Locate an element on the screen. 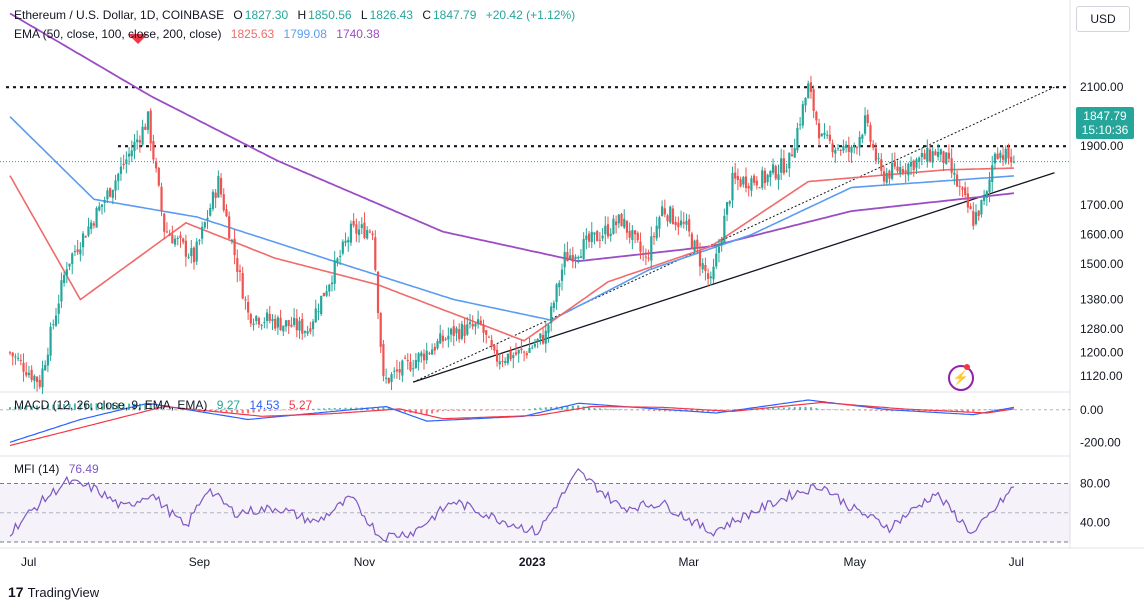 The width and height of the screenshot is (1144, 610). close-label: C is located at coordinates (426, 15).